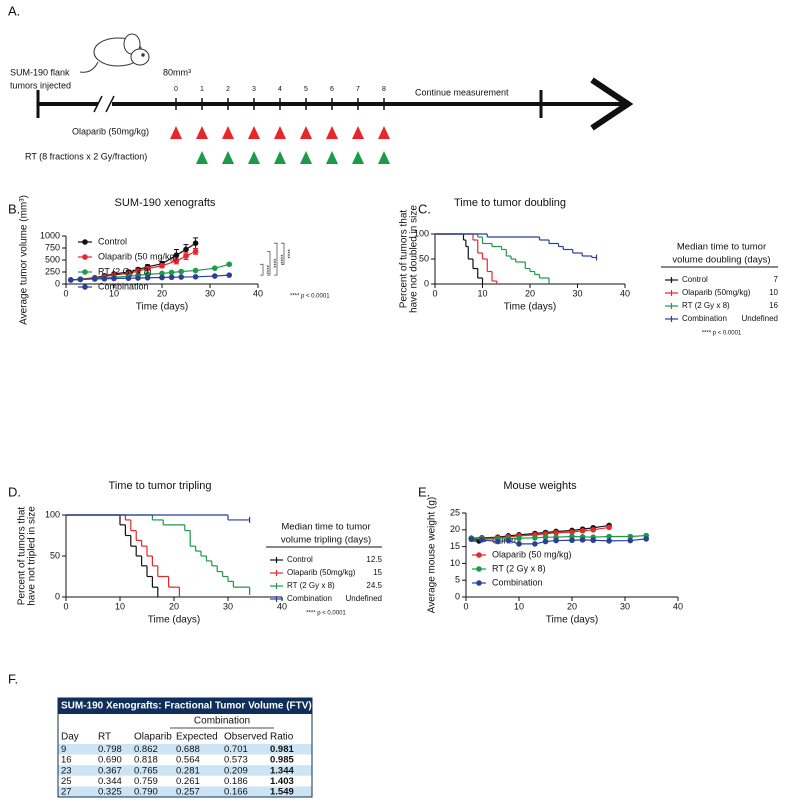  Describe the element at coordinates (540, 486) in the screenshot. I see `chart-title: Mouse weights` at that location.